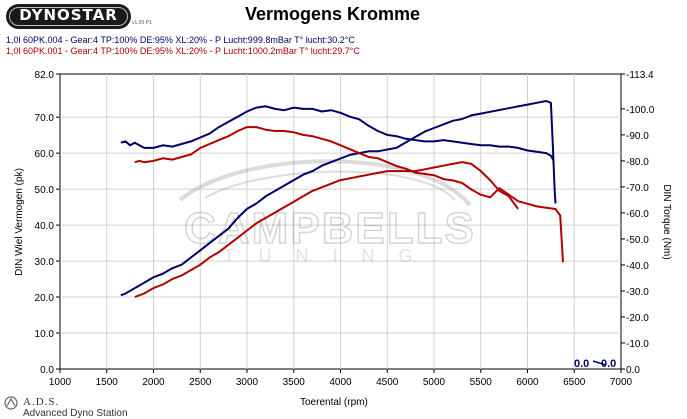 This screenshot has height=419, width=687. Describe the element at coordinates (637, 240) in the screenshot. I see `y-tick-label-right: -50.0` at that location.